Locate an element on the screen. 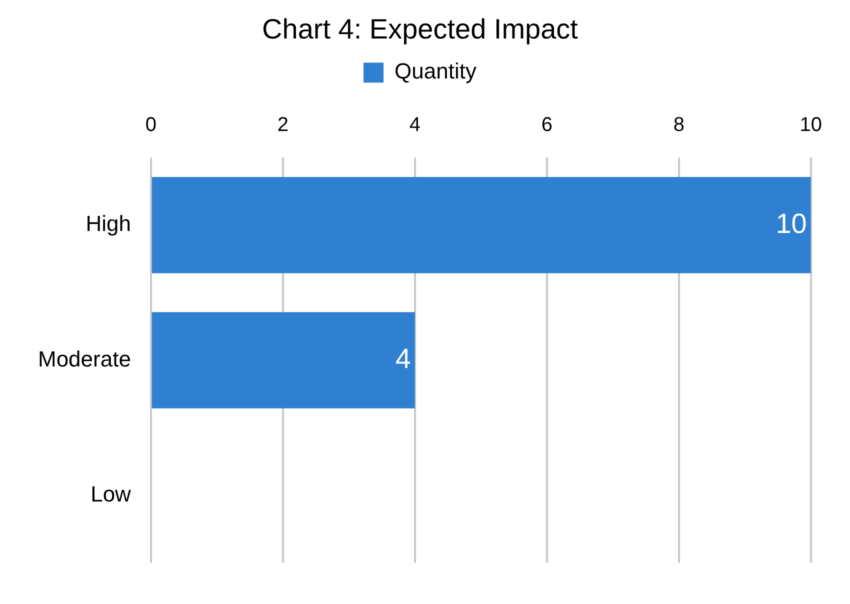  data-label: 4 is located at coordinates (403, 358).